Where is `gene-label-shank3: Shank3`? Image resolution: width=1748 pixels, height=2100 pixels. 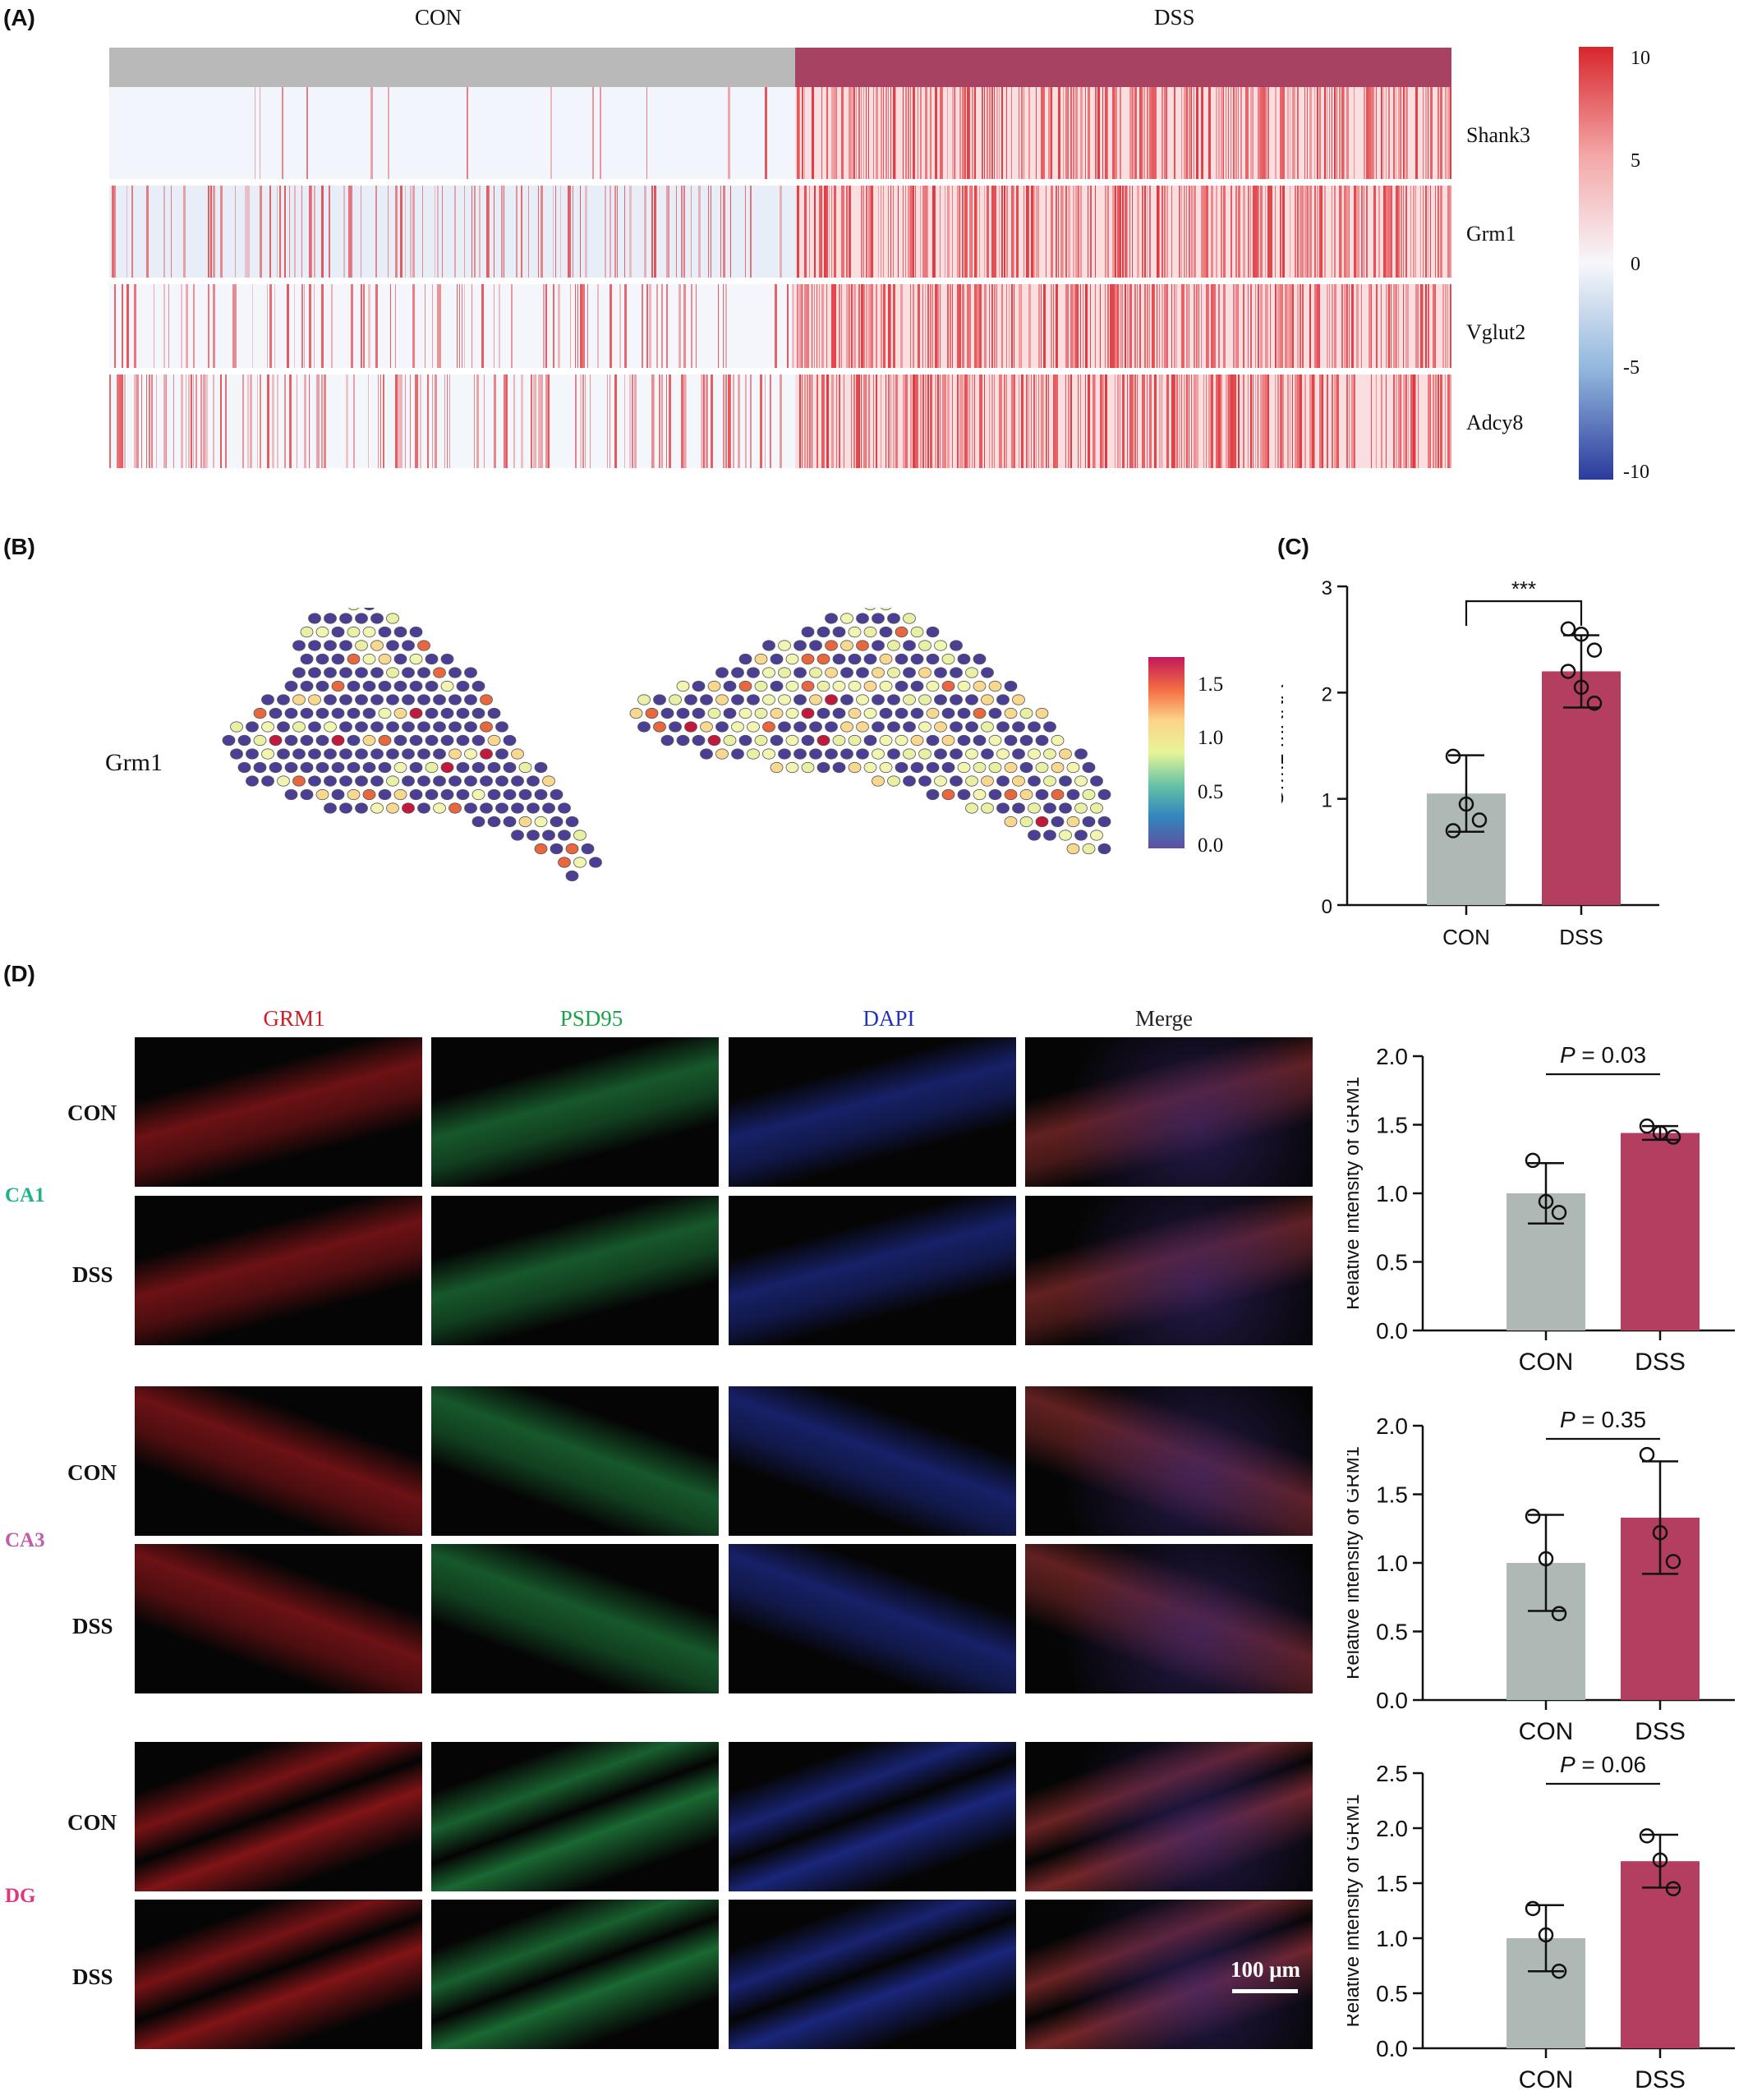 gene-label-shank3: Shank3 is located at coordinates (1498, 135).